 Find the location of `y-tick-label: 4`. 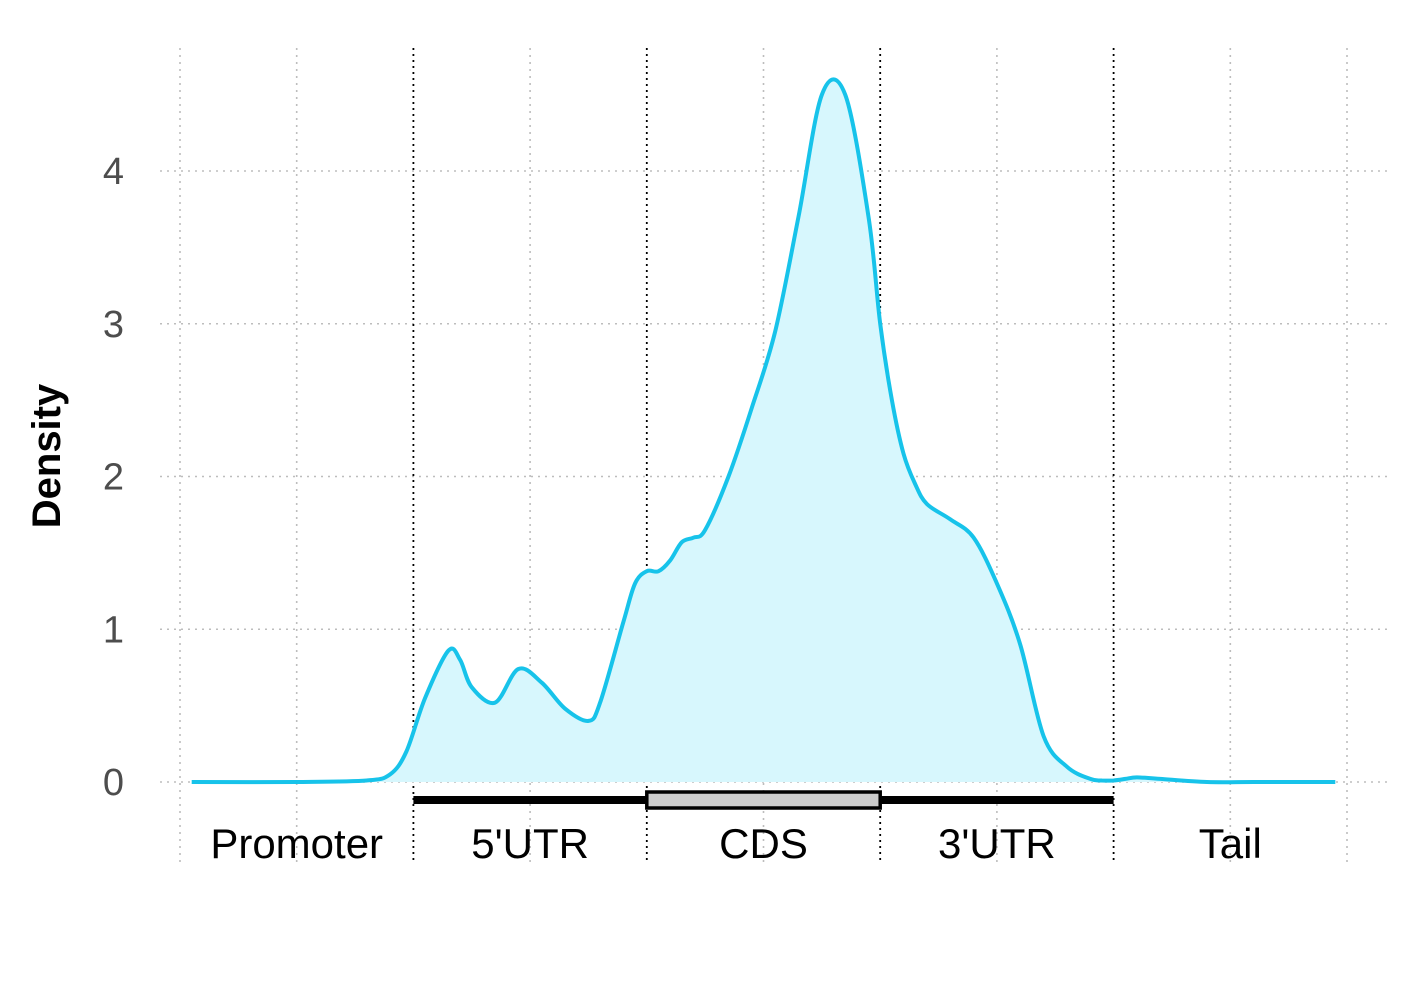

y-tick-label: 4 is located at coordinates (113, 172).